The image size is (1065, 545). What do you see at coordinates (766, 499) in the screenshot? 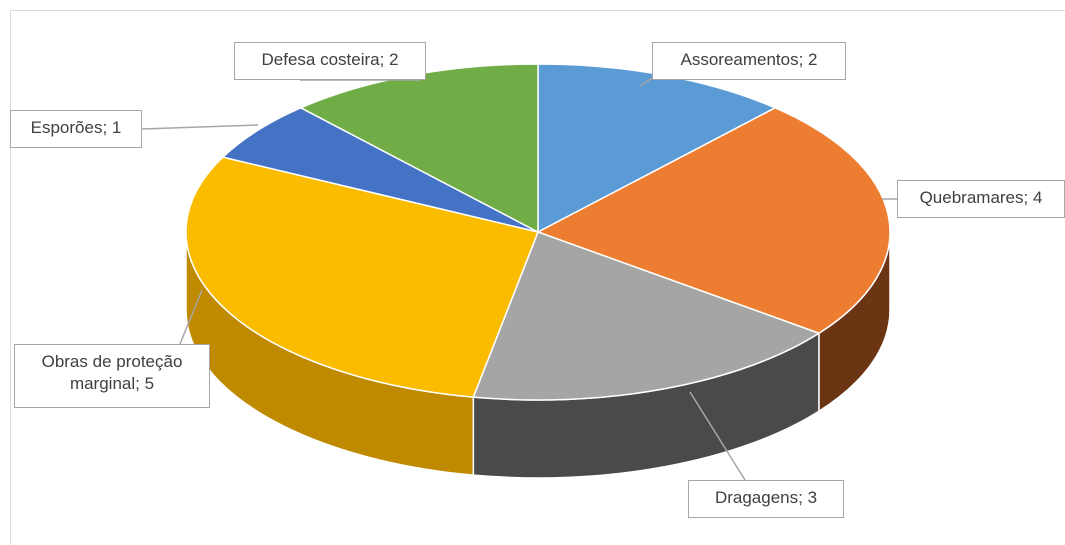
I see `data-label: Dragagens; 3` at bounding box center [766, 499].